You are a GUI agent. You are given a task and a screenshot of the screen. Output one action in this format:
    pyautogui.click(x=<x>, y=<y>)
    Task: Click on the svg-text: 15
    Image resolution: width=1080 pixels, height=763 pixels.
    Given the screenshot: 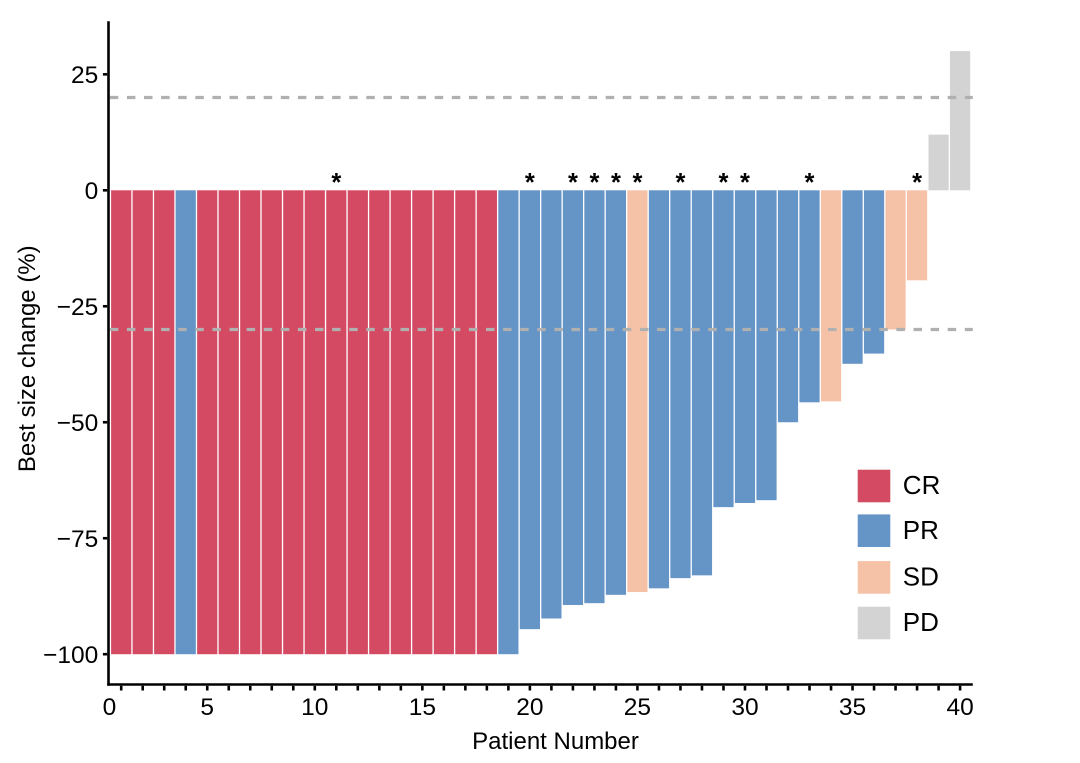 What is the action you would take?
    pyautogui.click(x=422, y=707)
    